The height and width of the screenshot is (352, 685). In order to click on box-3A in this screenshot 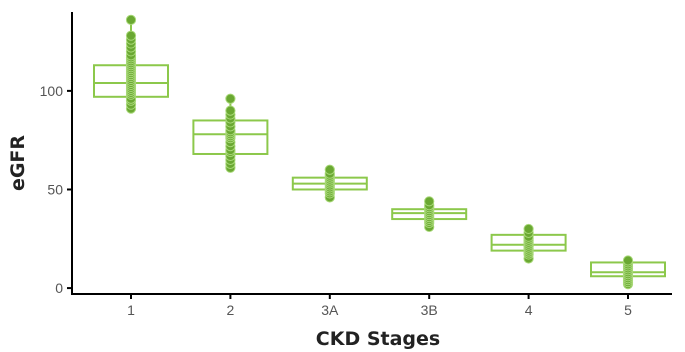, I will do `click(329, 183)`.